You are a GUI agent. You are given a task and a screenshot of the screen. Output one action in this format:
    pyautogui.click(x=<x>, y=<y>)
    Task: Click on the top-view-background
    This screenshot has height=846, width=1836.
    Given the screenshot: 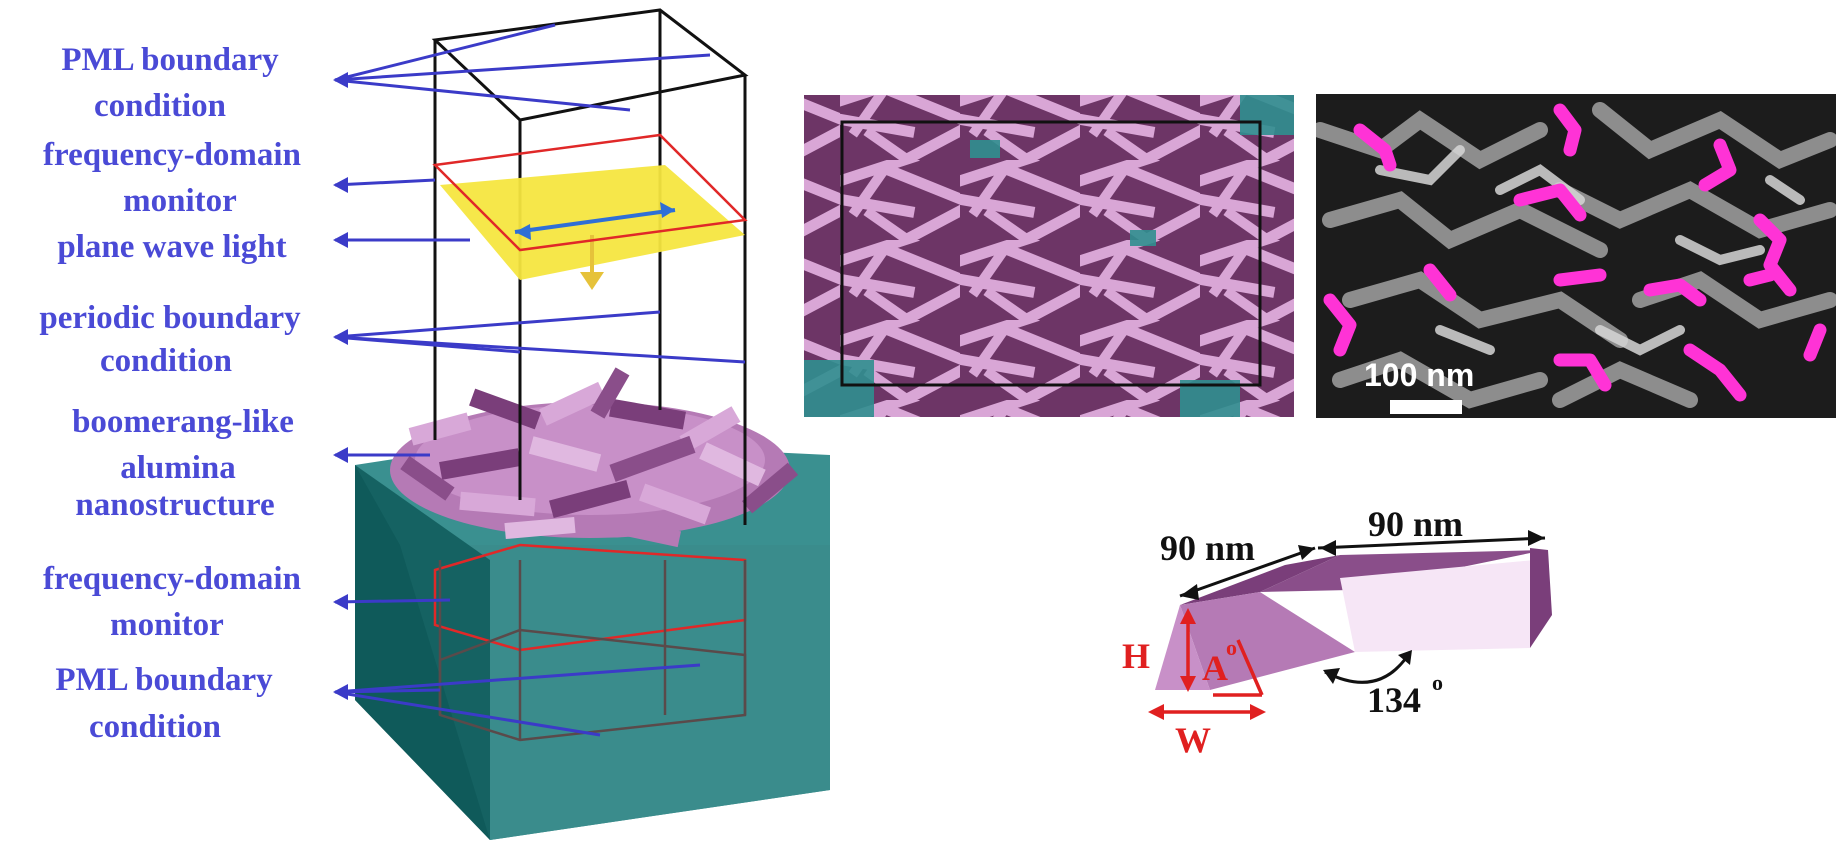 What is the action you would take?
    pyautogui.click(x=1049, y=256)
    